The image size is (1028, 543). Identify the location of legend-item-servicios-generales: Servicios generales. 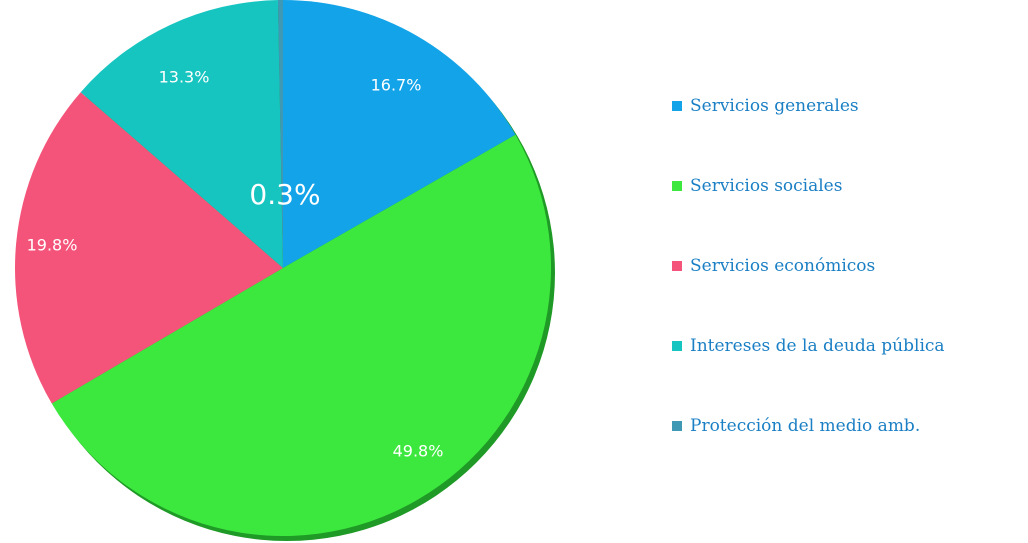
(808, 106).